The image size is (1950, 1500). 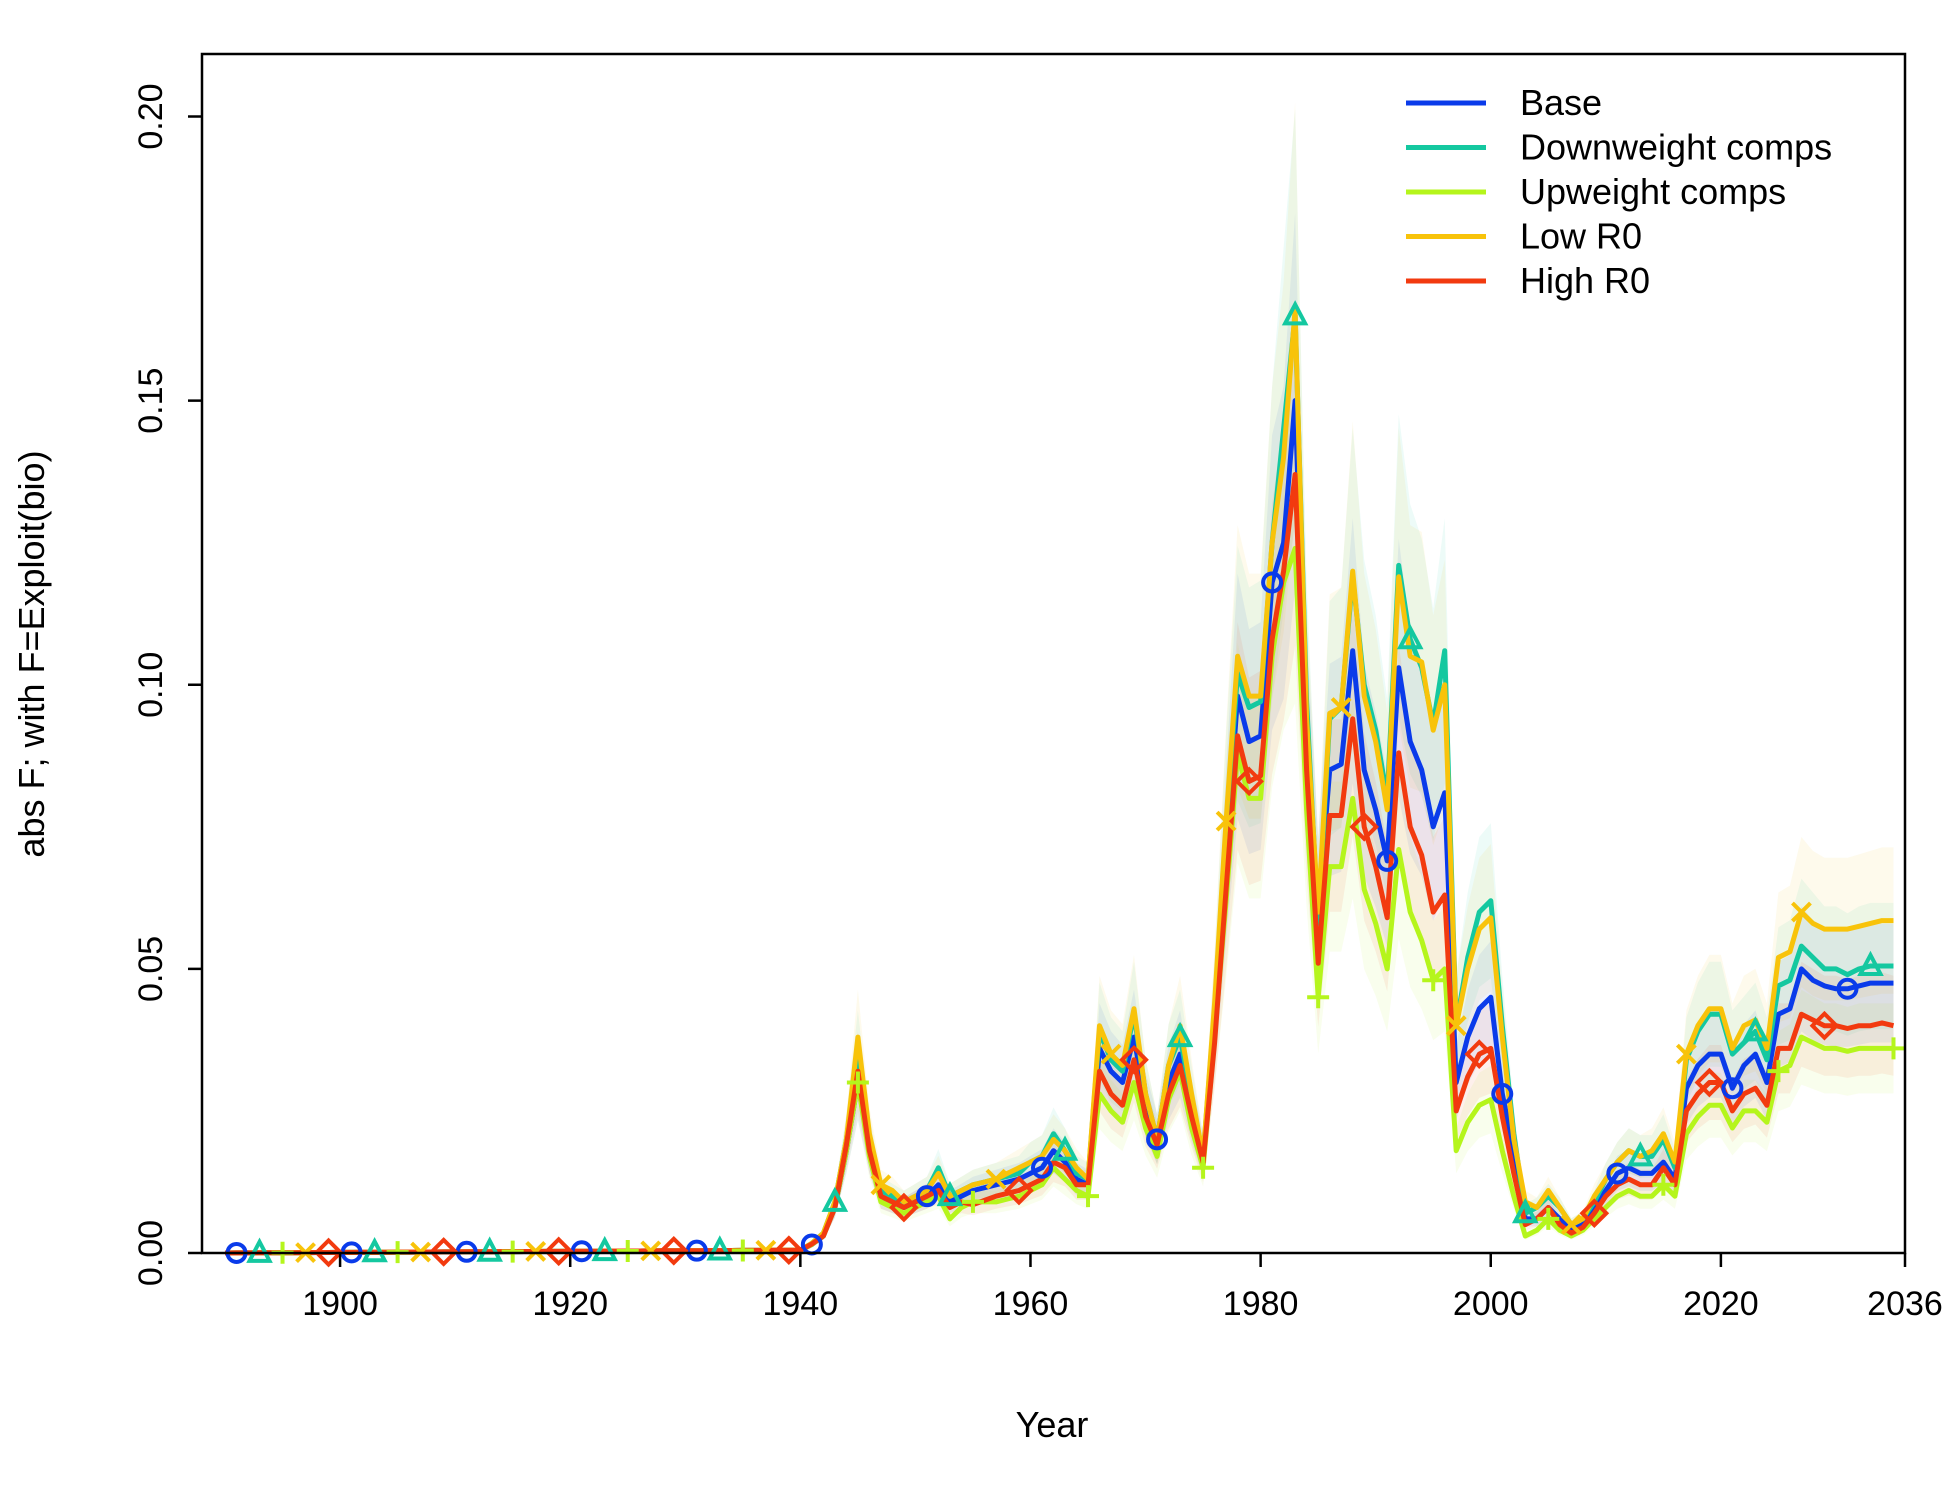 What do you see at coordinates (1676, 147) in the screenshot?
I see `legend-label: Downweight comps` at bounding box center [1676, 147].